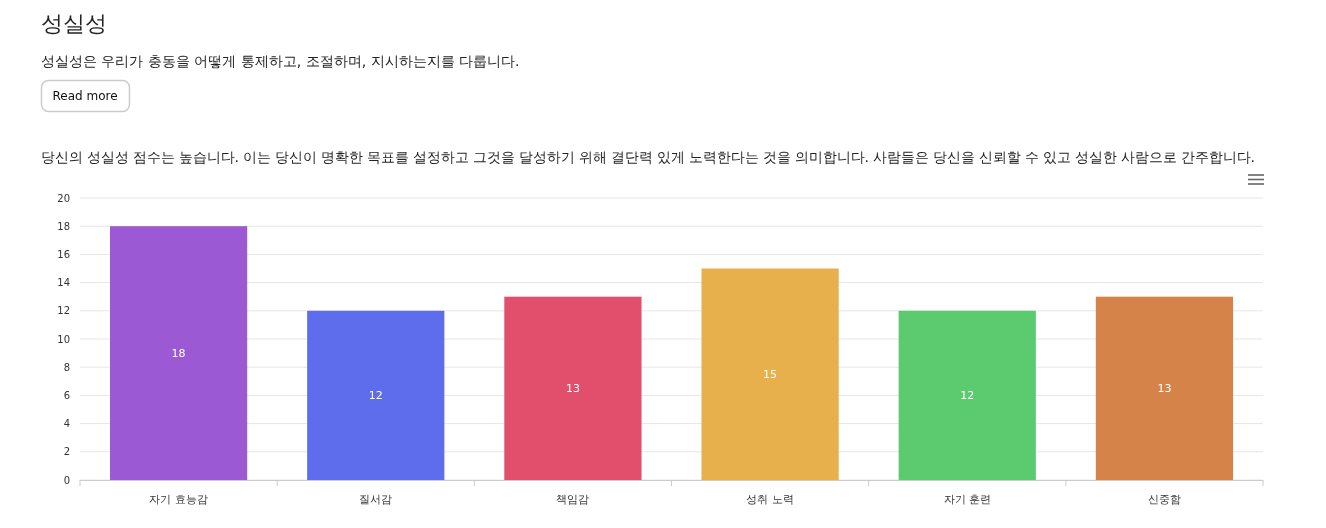 The height and width of the screenshot is (528, 1326). Describe the element at coordinates (1164, 499) in the screenshot. I see `x-tick-label: 신중함` at that location.